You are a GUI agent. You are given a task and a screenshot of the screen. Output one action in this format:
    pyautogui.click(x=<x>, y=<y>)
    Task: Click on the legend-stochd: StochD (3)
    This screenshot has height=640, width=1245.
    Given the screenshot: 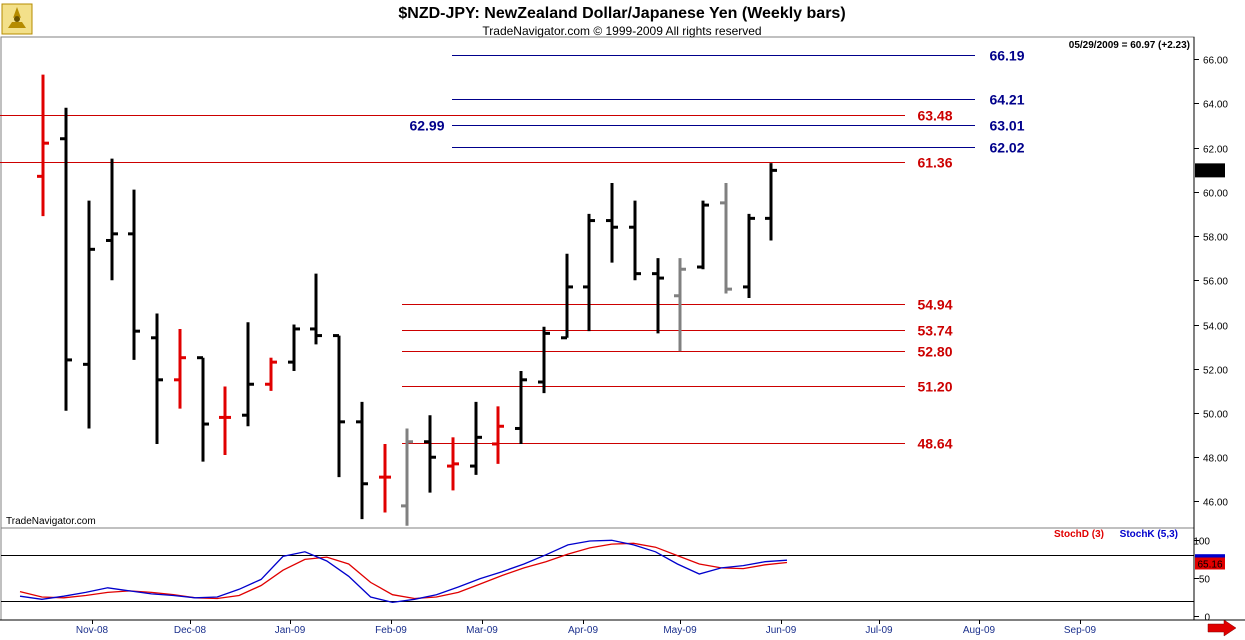 What is the action you would take?
    pyautogui.click(x=1079, y=534)
    